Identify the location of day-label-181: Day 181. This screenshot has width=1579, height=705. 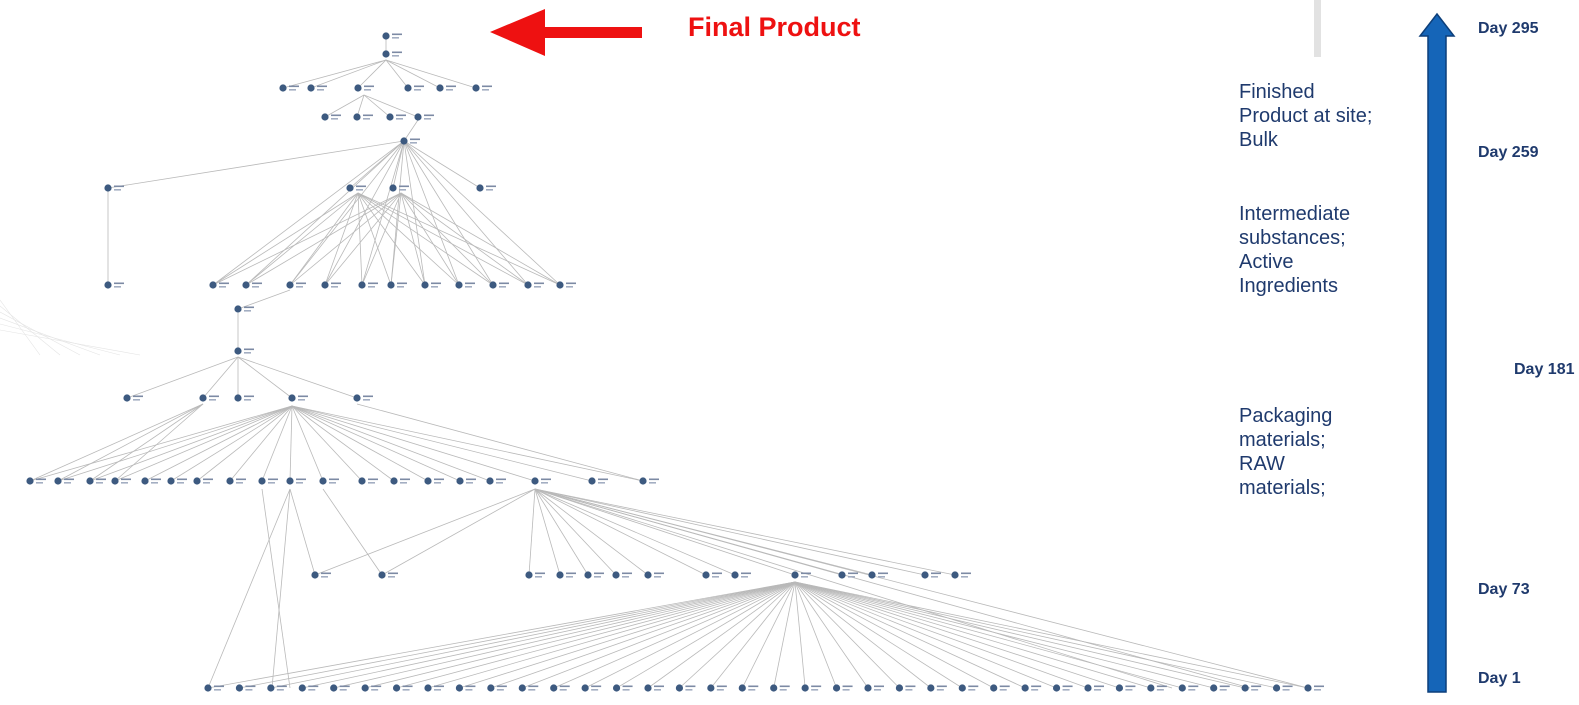
(1544, 369).